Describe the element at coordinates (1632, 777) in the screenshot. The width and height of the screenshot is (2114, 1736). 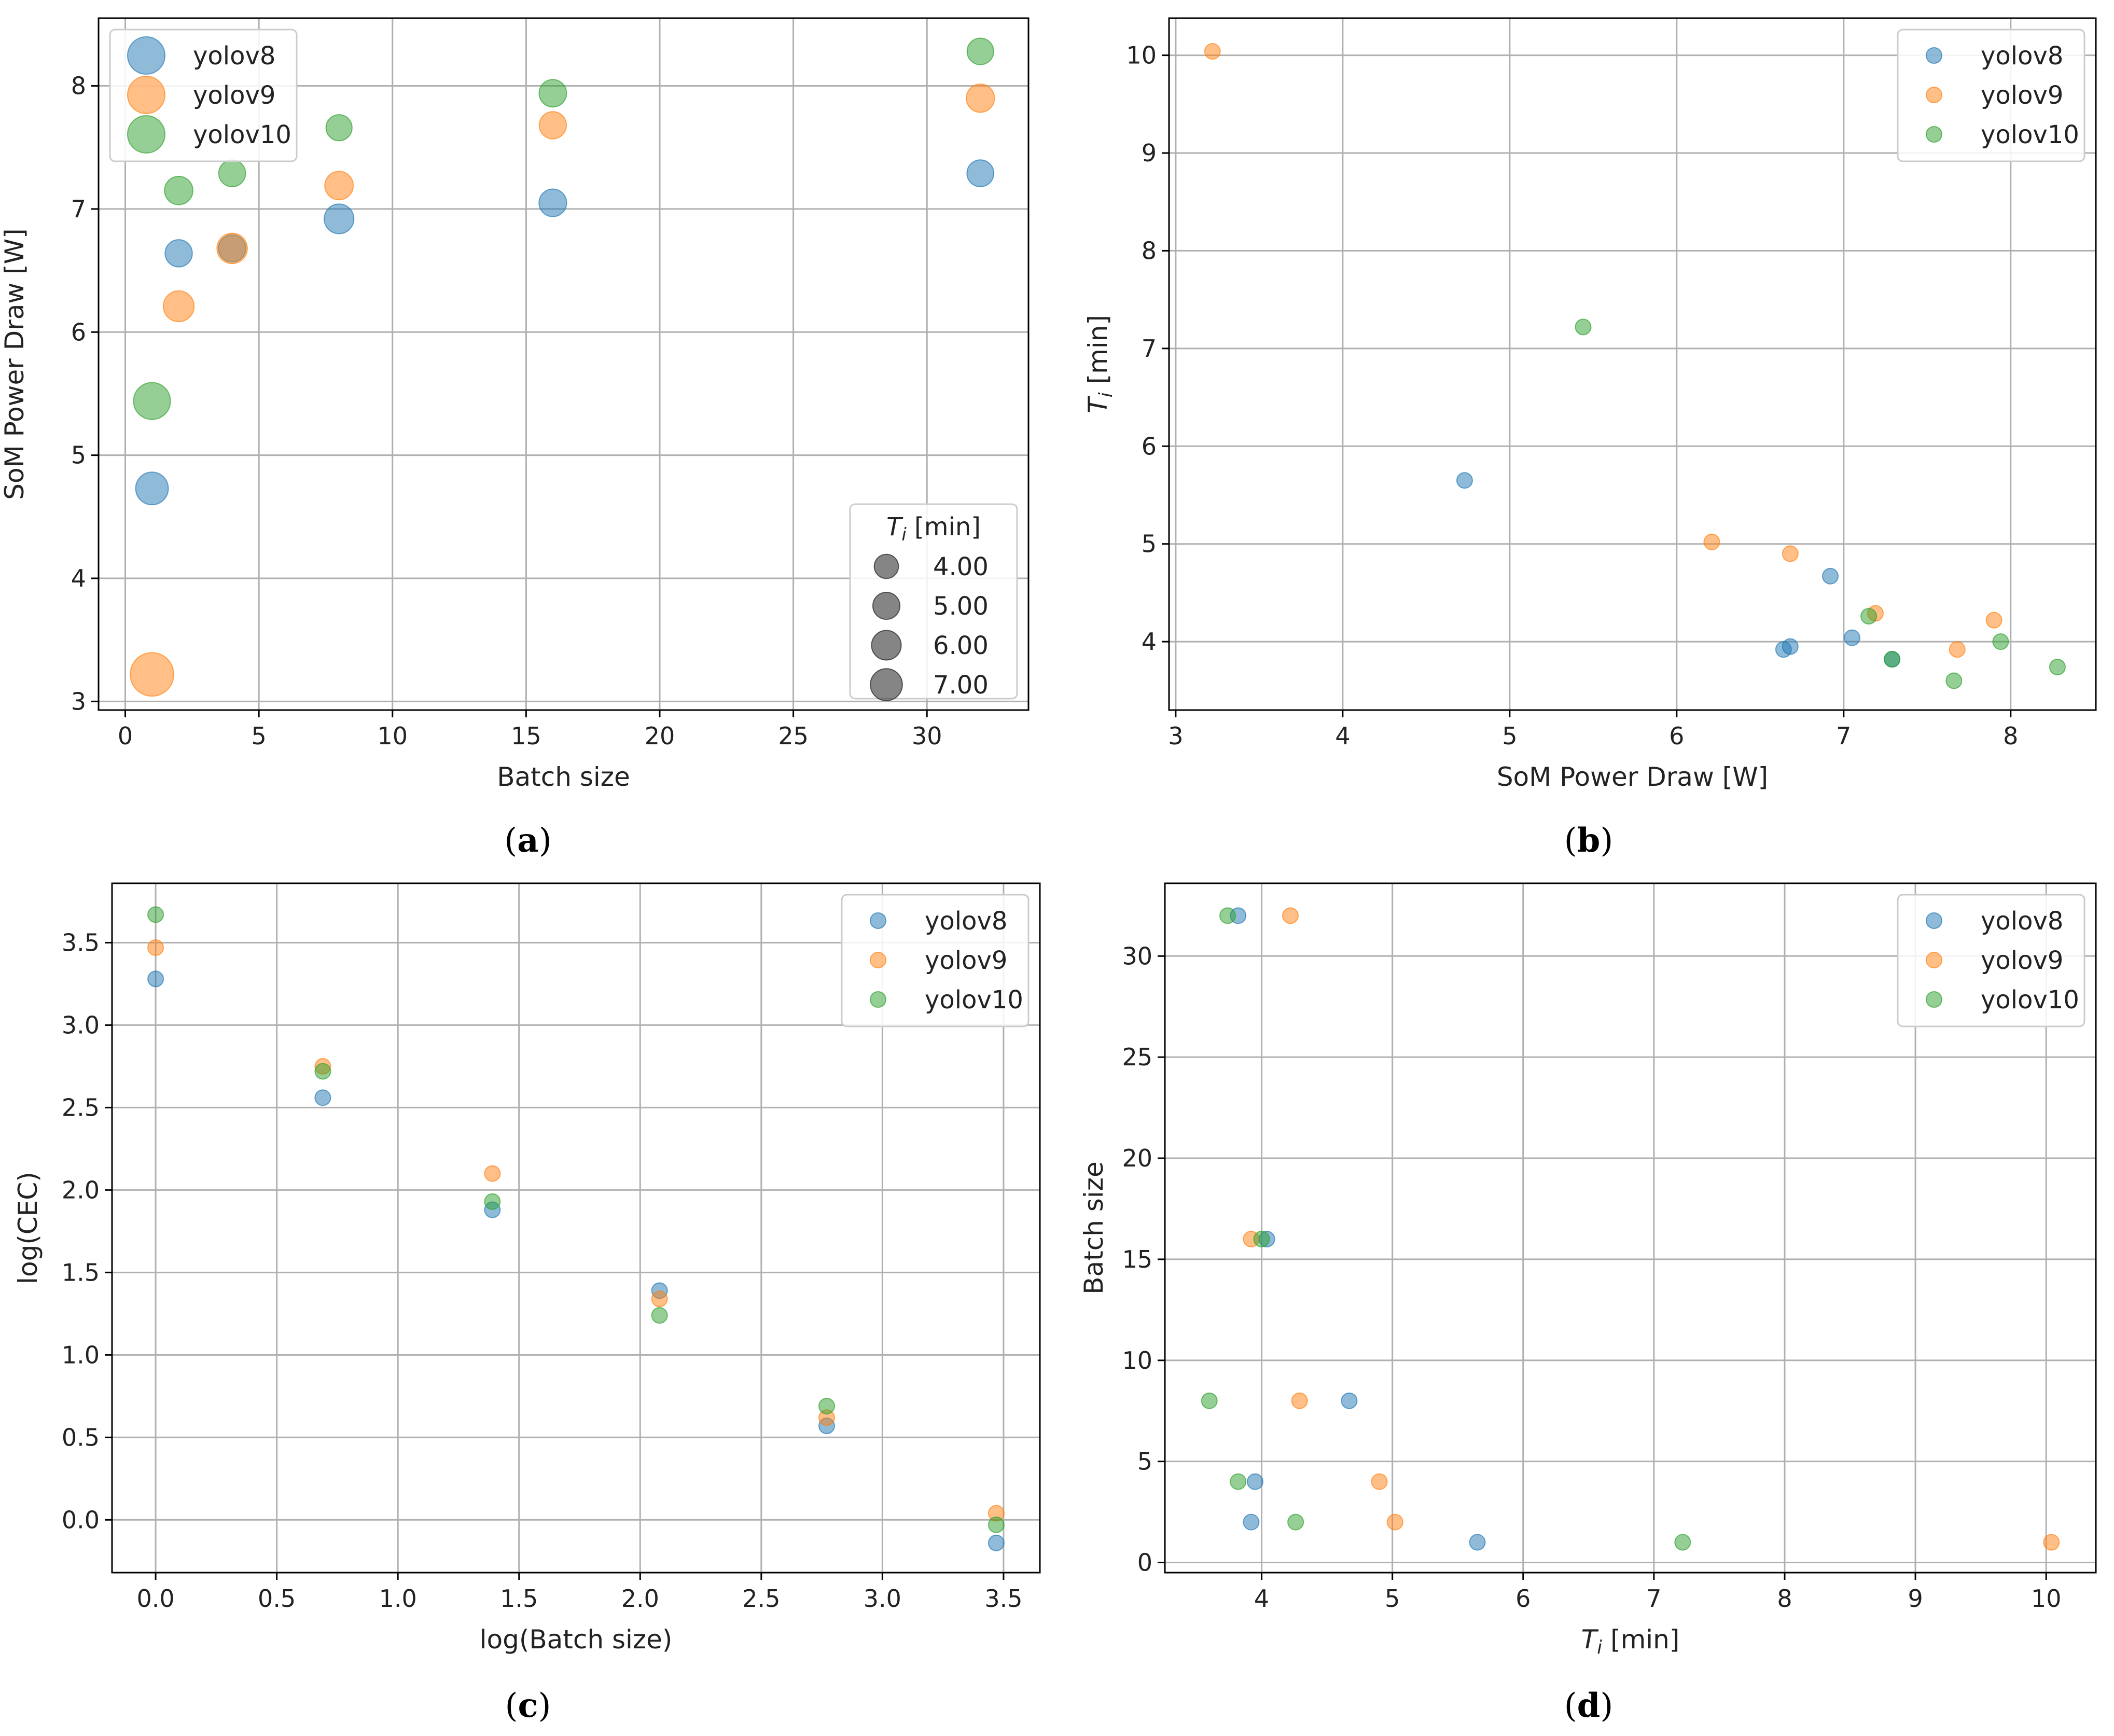
I see `x-axis-label: SoM Power Draw [W]` at that location.